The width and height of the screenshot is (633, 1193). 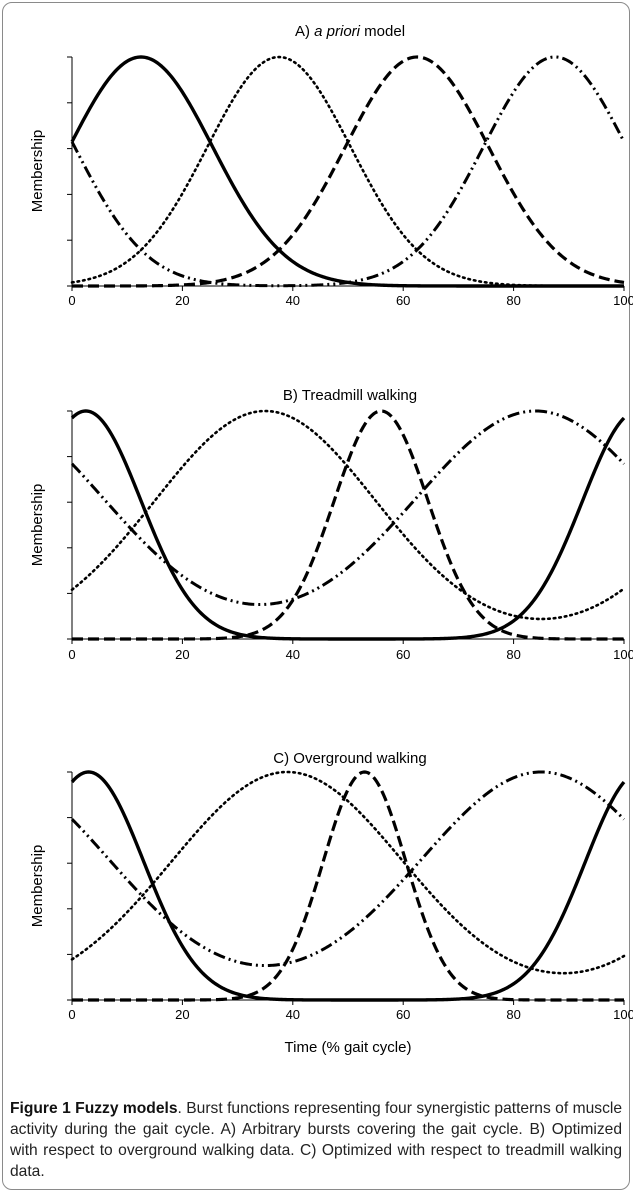 I want to click on chart-title: B) Treadmill walking, so click(x=350, y=395).